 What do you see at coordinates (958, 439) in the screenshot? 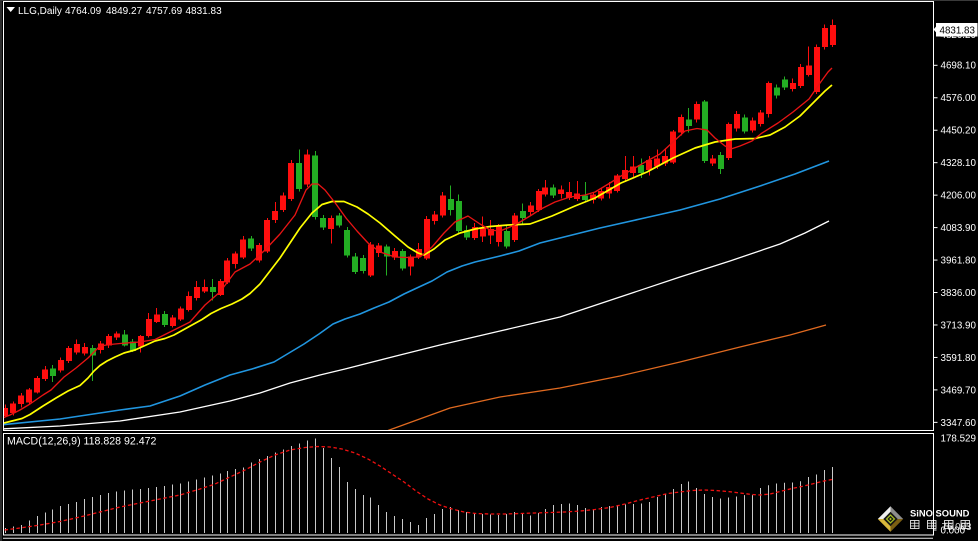
I see `svg-text: 178.529` at bounding box center [958, 439].